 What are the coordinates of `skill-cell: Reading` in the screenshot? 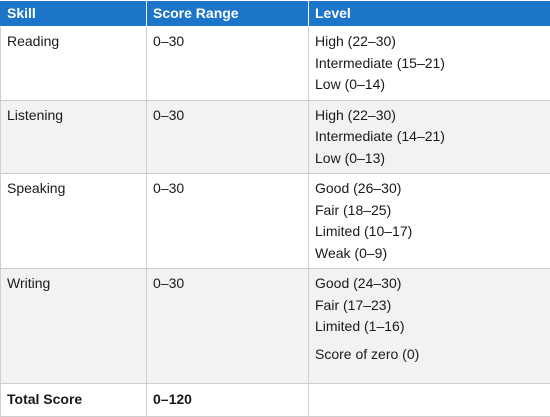 It's located at (74, 64).